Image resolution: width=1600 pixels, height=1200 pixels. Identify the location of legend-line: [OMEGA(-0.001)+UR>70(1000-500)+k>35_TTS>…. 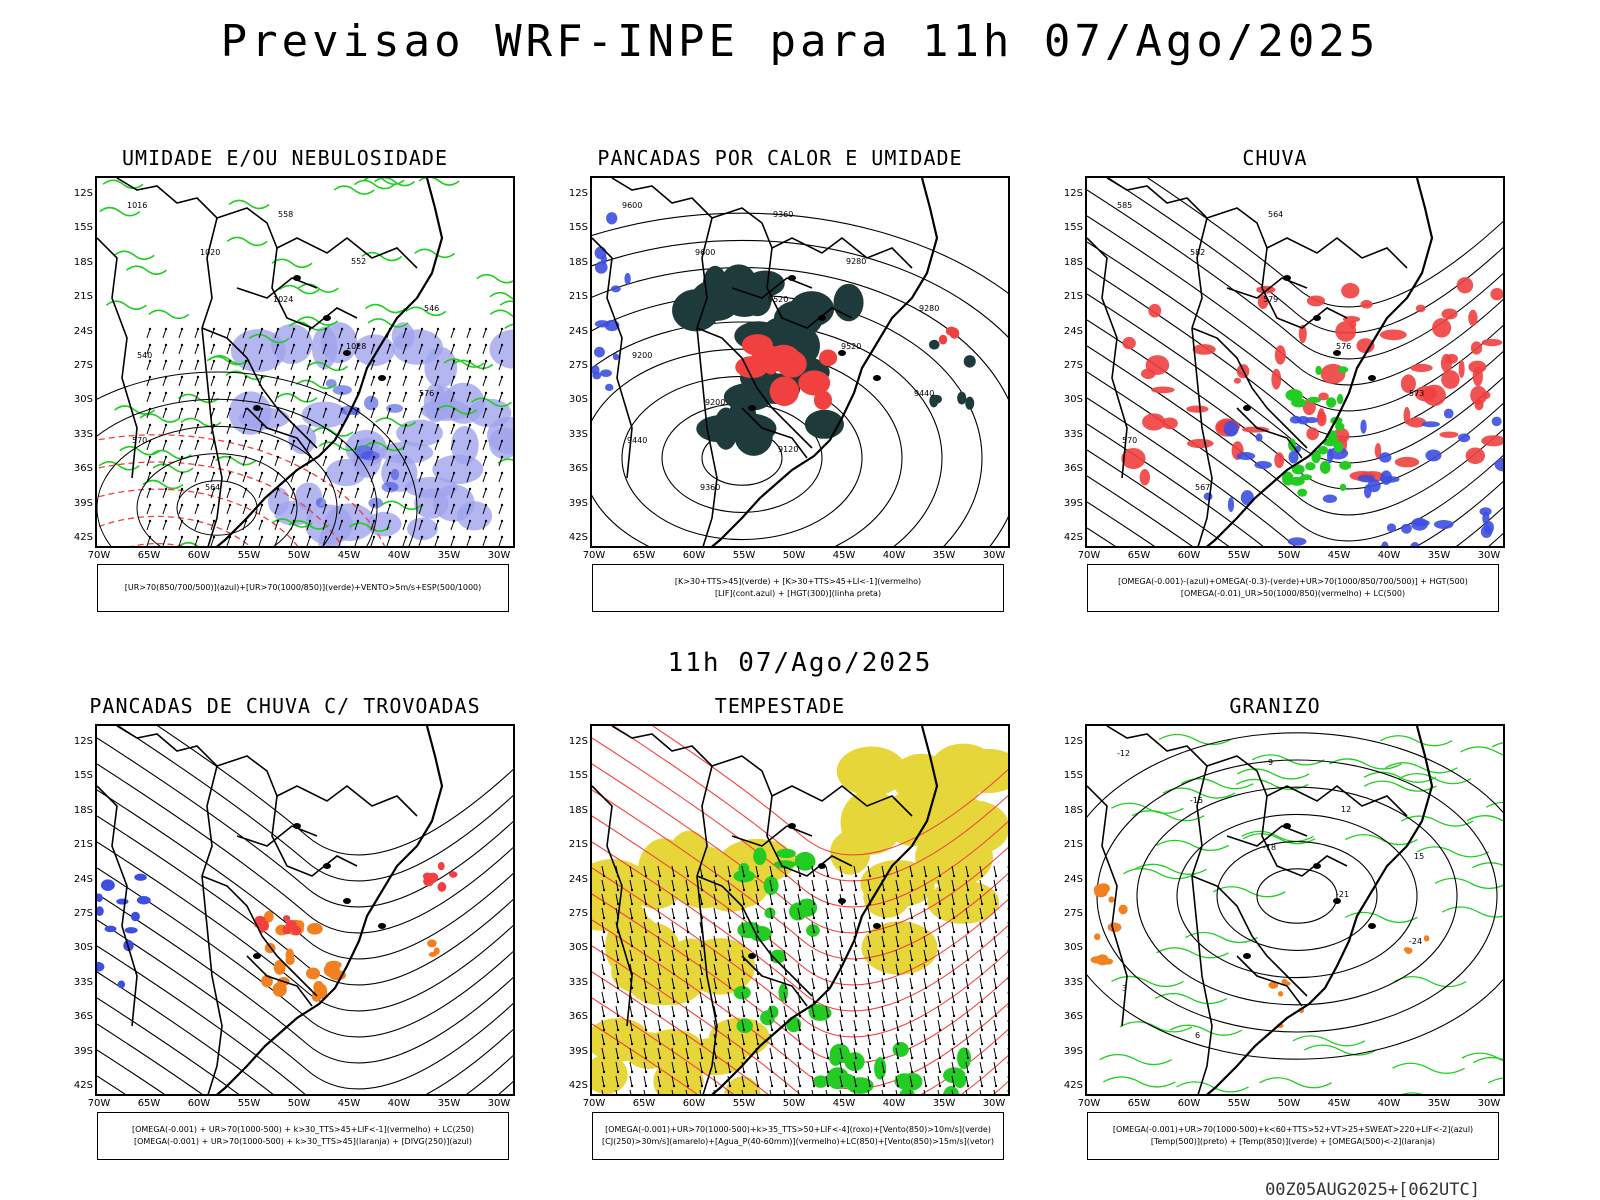
(798, 1129).